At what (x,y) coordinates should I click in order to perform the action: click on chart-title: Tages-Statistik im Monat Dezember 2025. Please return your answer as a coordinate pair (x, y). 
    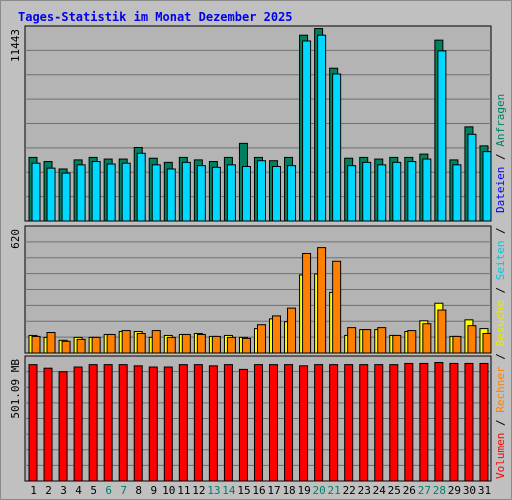
    Looking at the image, I should click on (155, 17).